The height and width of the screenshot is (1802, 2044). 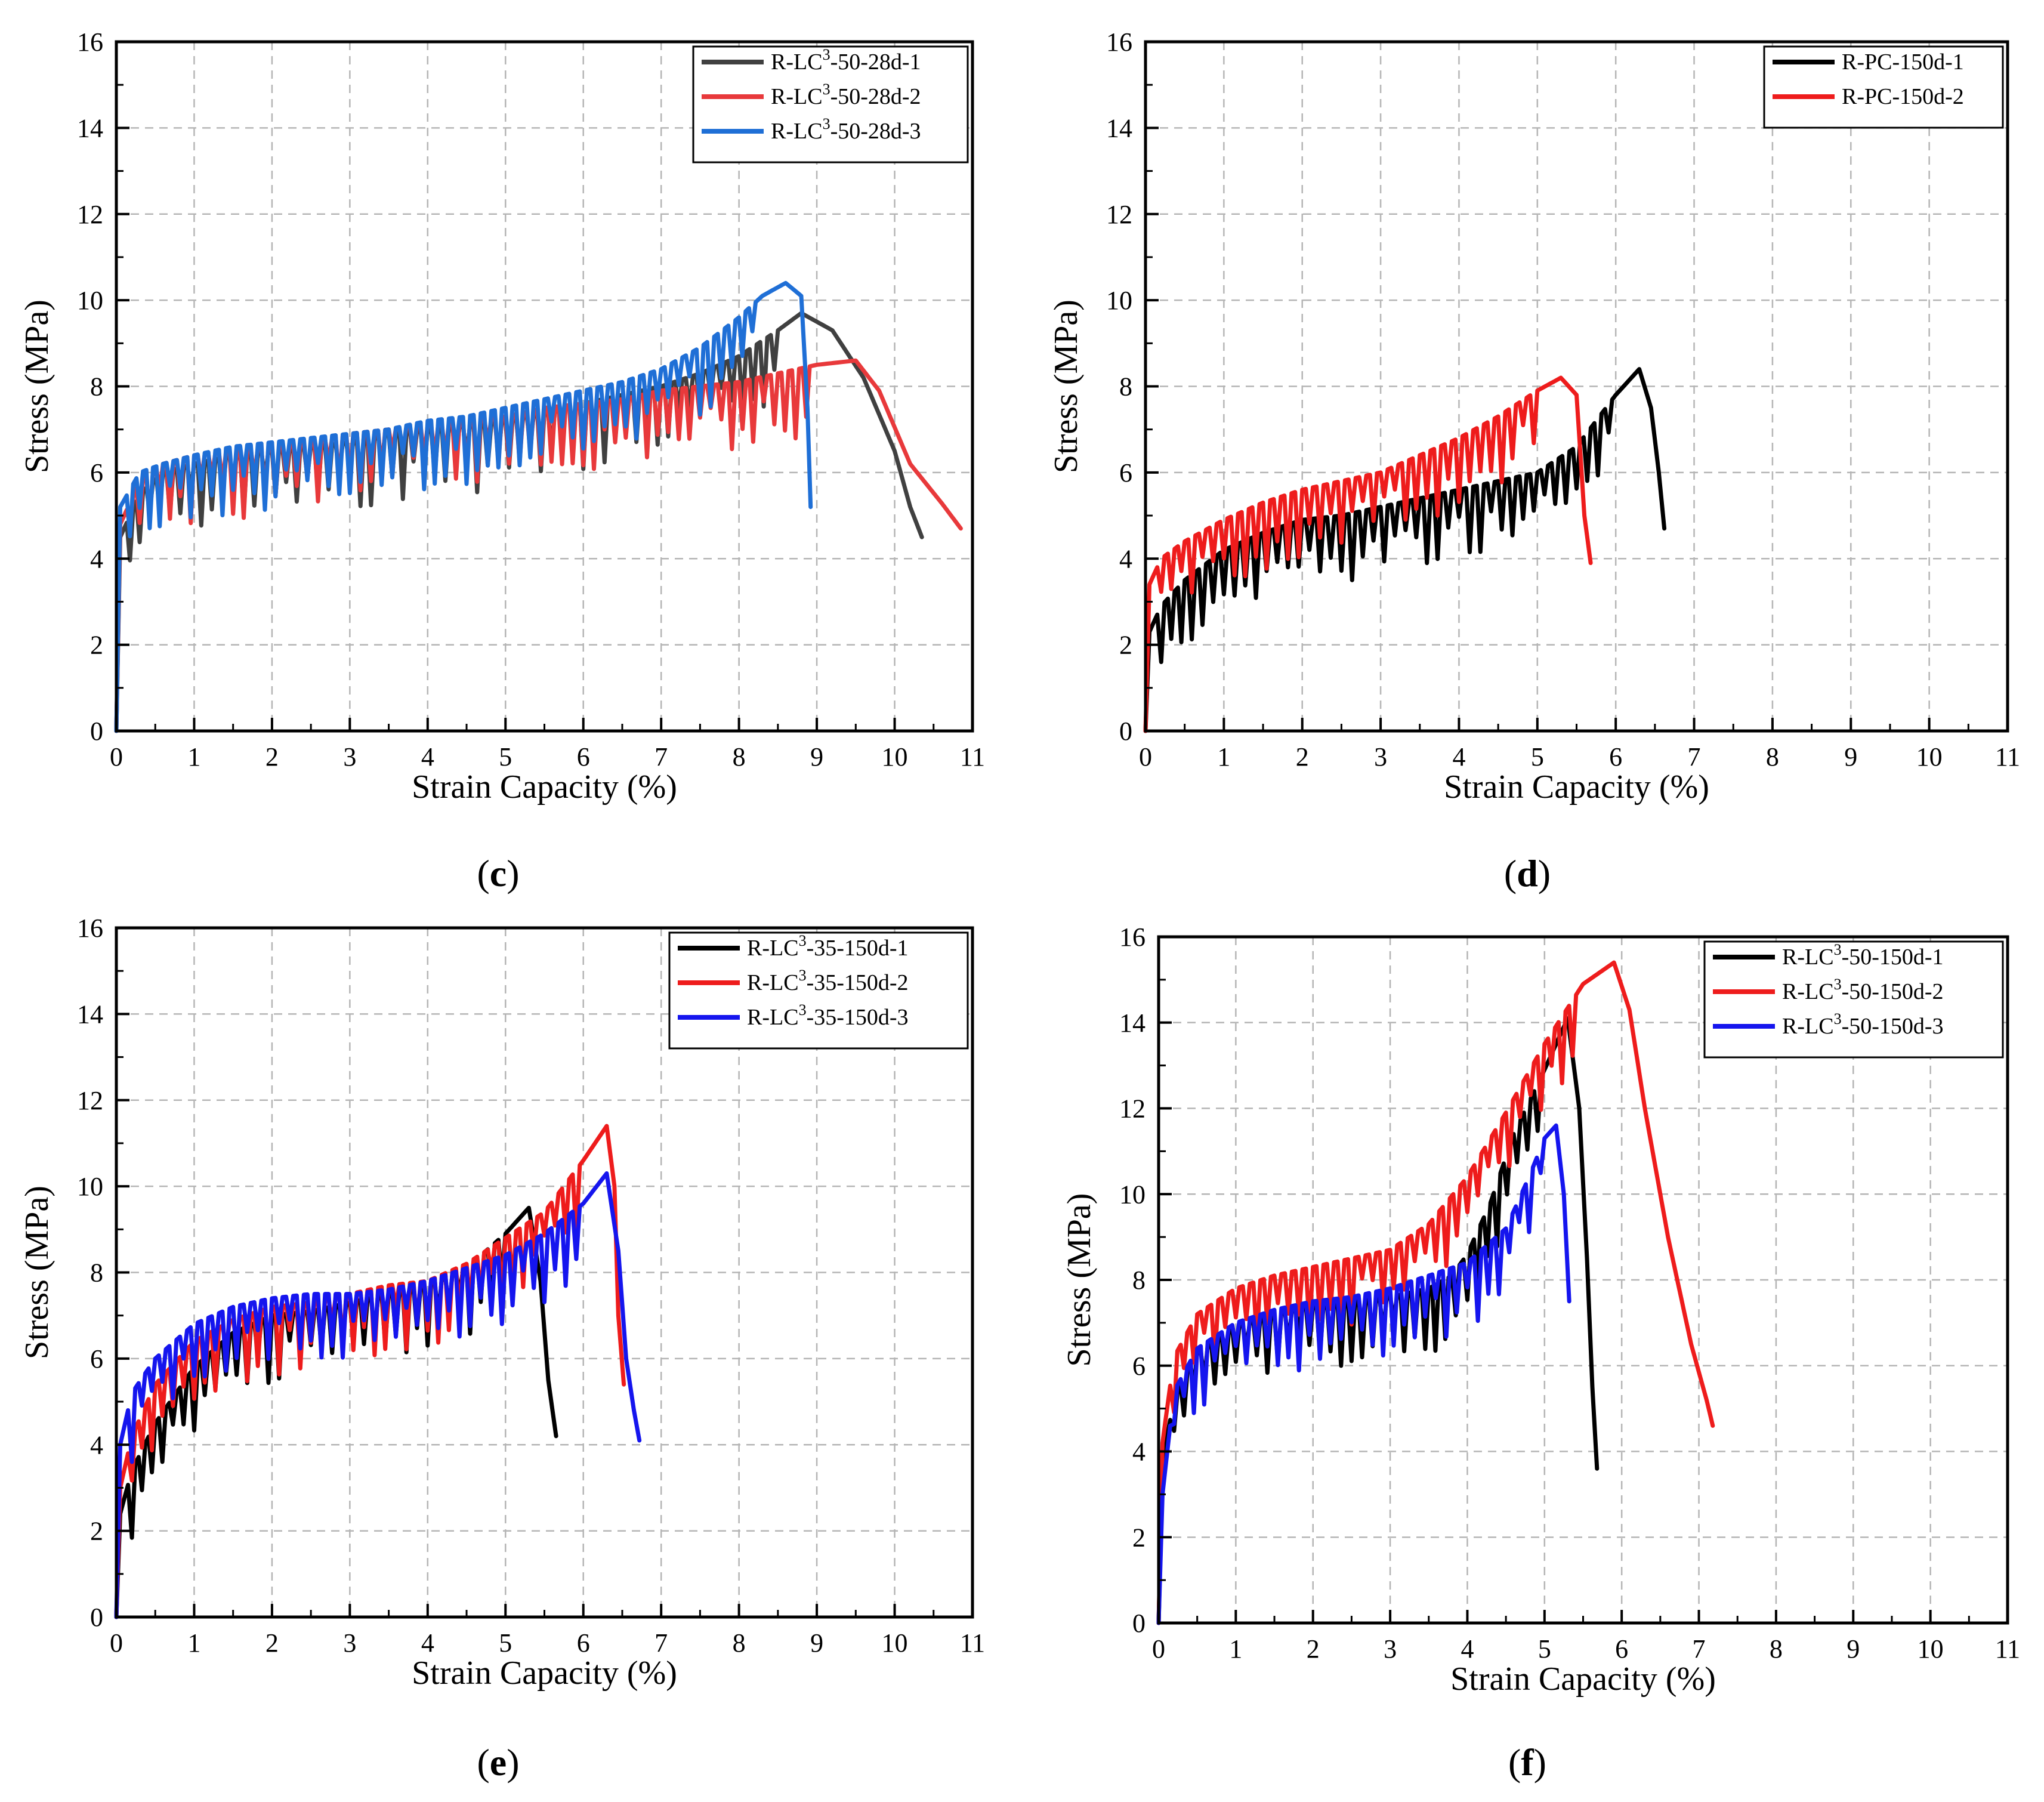 I want to click on legend-entry: R-LC3-50-150d-2, so click(x=1863, y=990).